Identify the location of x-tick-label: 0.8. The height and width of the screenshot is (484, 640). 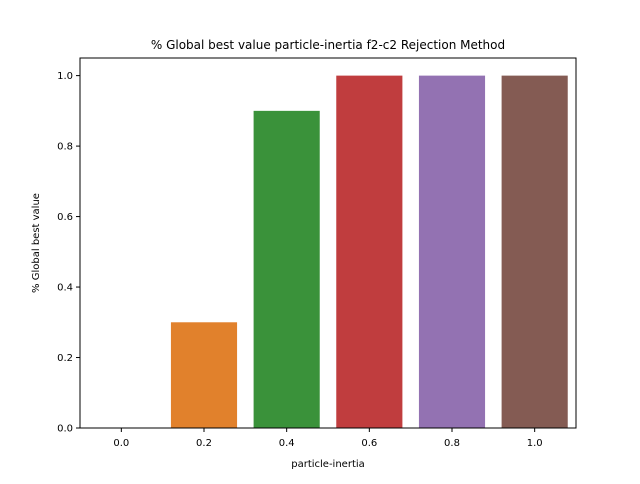
(452, 443).